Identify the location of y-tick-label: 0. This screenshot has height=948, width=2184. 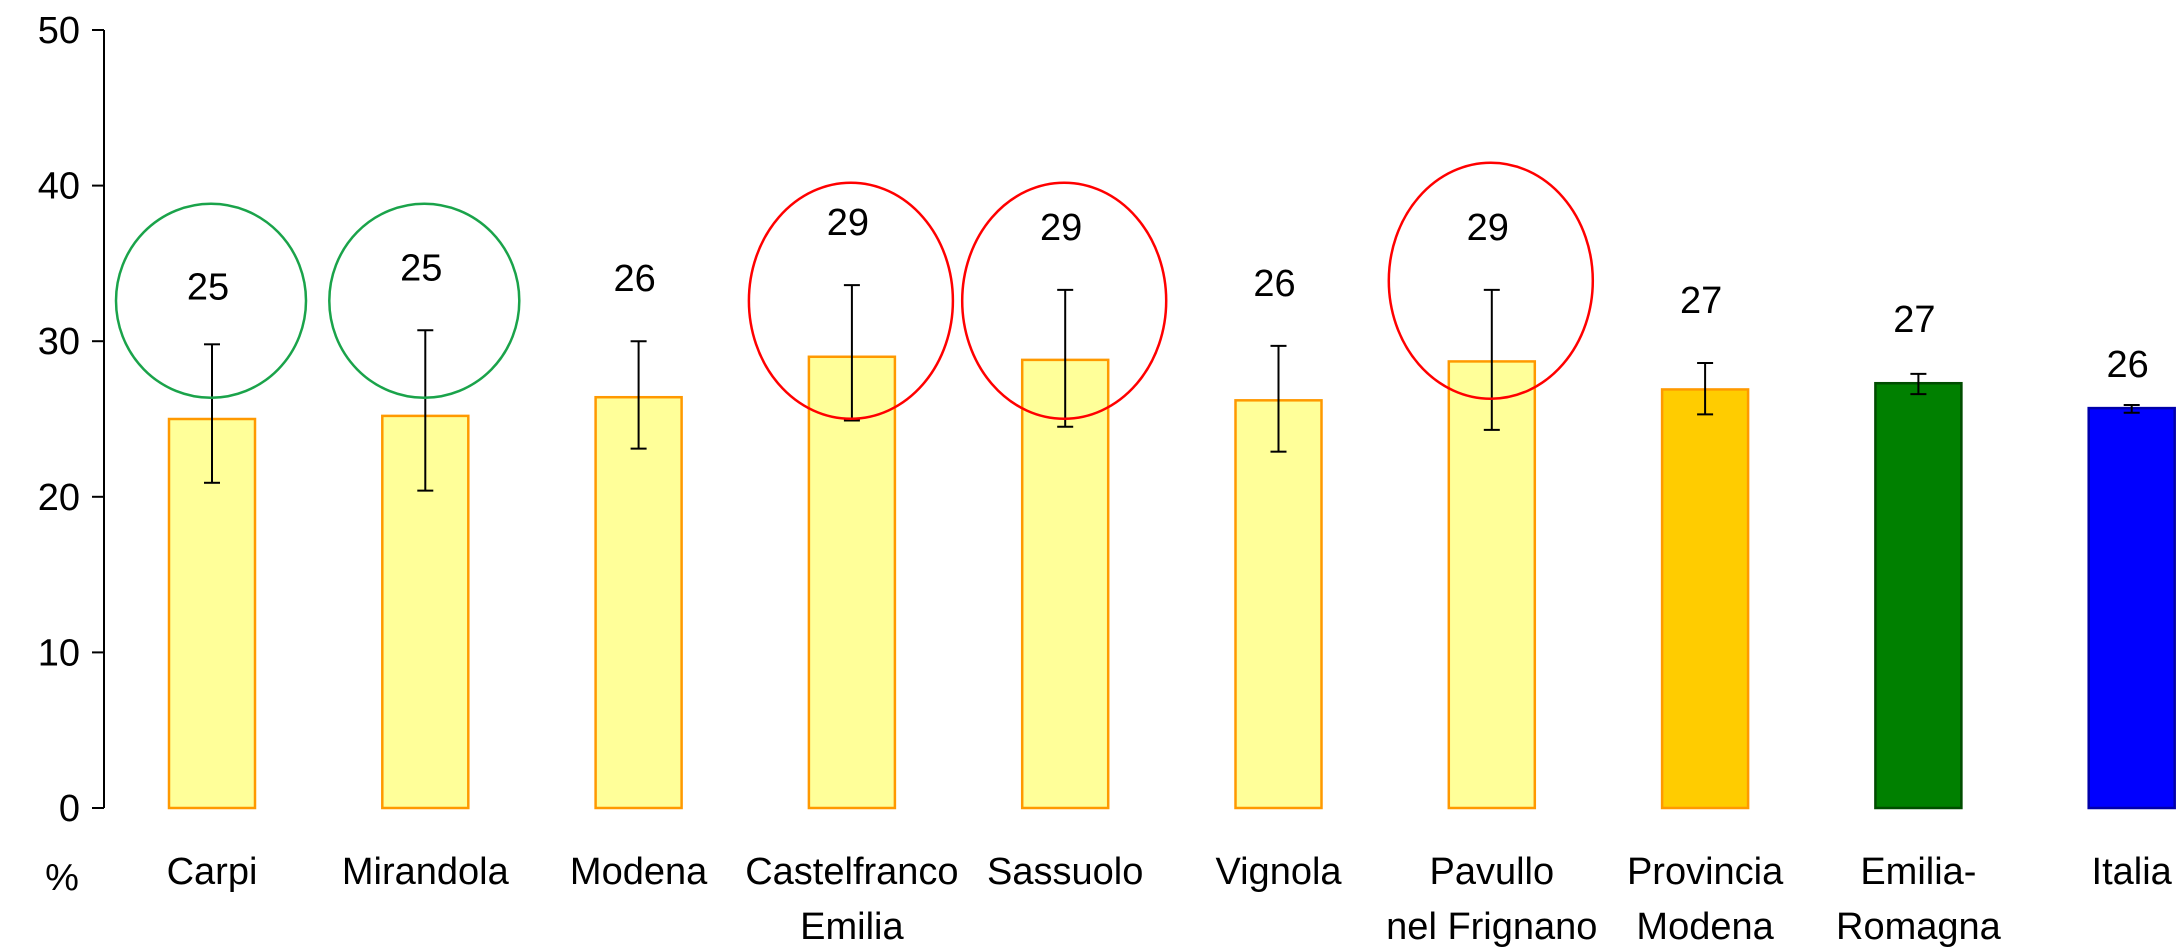
(69, 809).